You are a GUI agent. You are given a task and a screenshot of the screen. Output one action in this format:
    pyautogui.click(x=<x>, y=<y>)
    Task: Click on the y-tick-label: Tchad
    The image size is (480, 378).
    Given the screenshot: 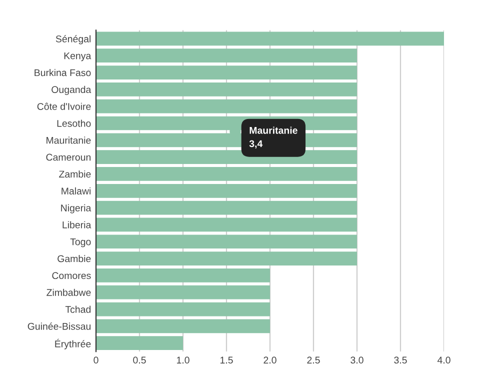 What is the action you would take?
    pyautogui.click(x=78, y=309)
    